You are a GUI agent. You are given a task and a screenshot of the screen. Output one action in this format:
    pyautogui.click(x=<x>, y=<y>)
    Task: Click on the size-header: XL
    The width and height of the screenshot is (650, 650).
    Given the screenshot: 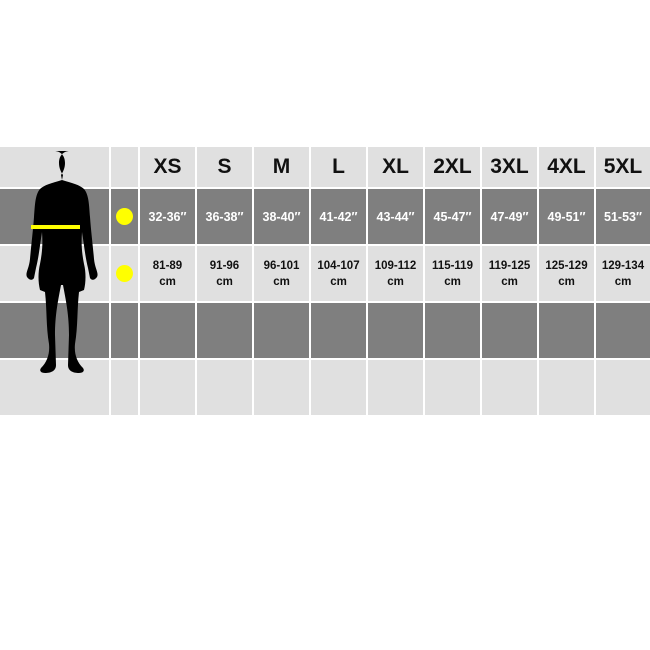 What is the action you would take?
    pyautogui.click(x=395, y=167)
    